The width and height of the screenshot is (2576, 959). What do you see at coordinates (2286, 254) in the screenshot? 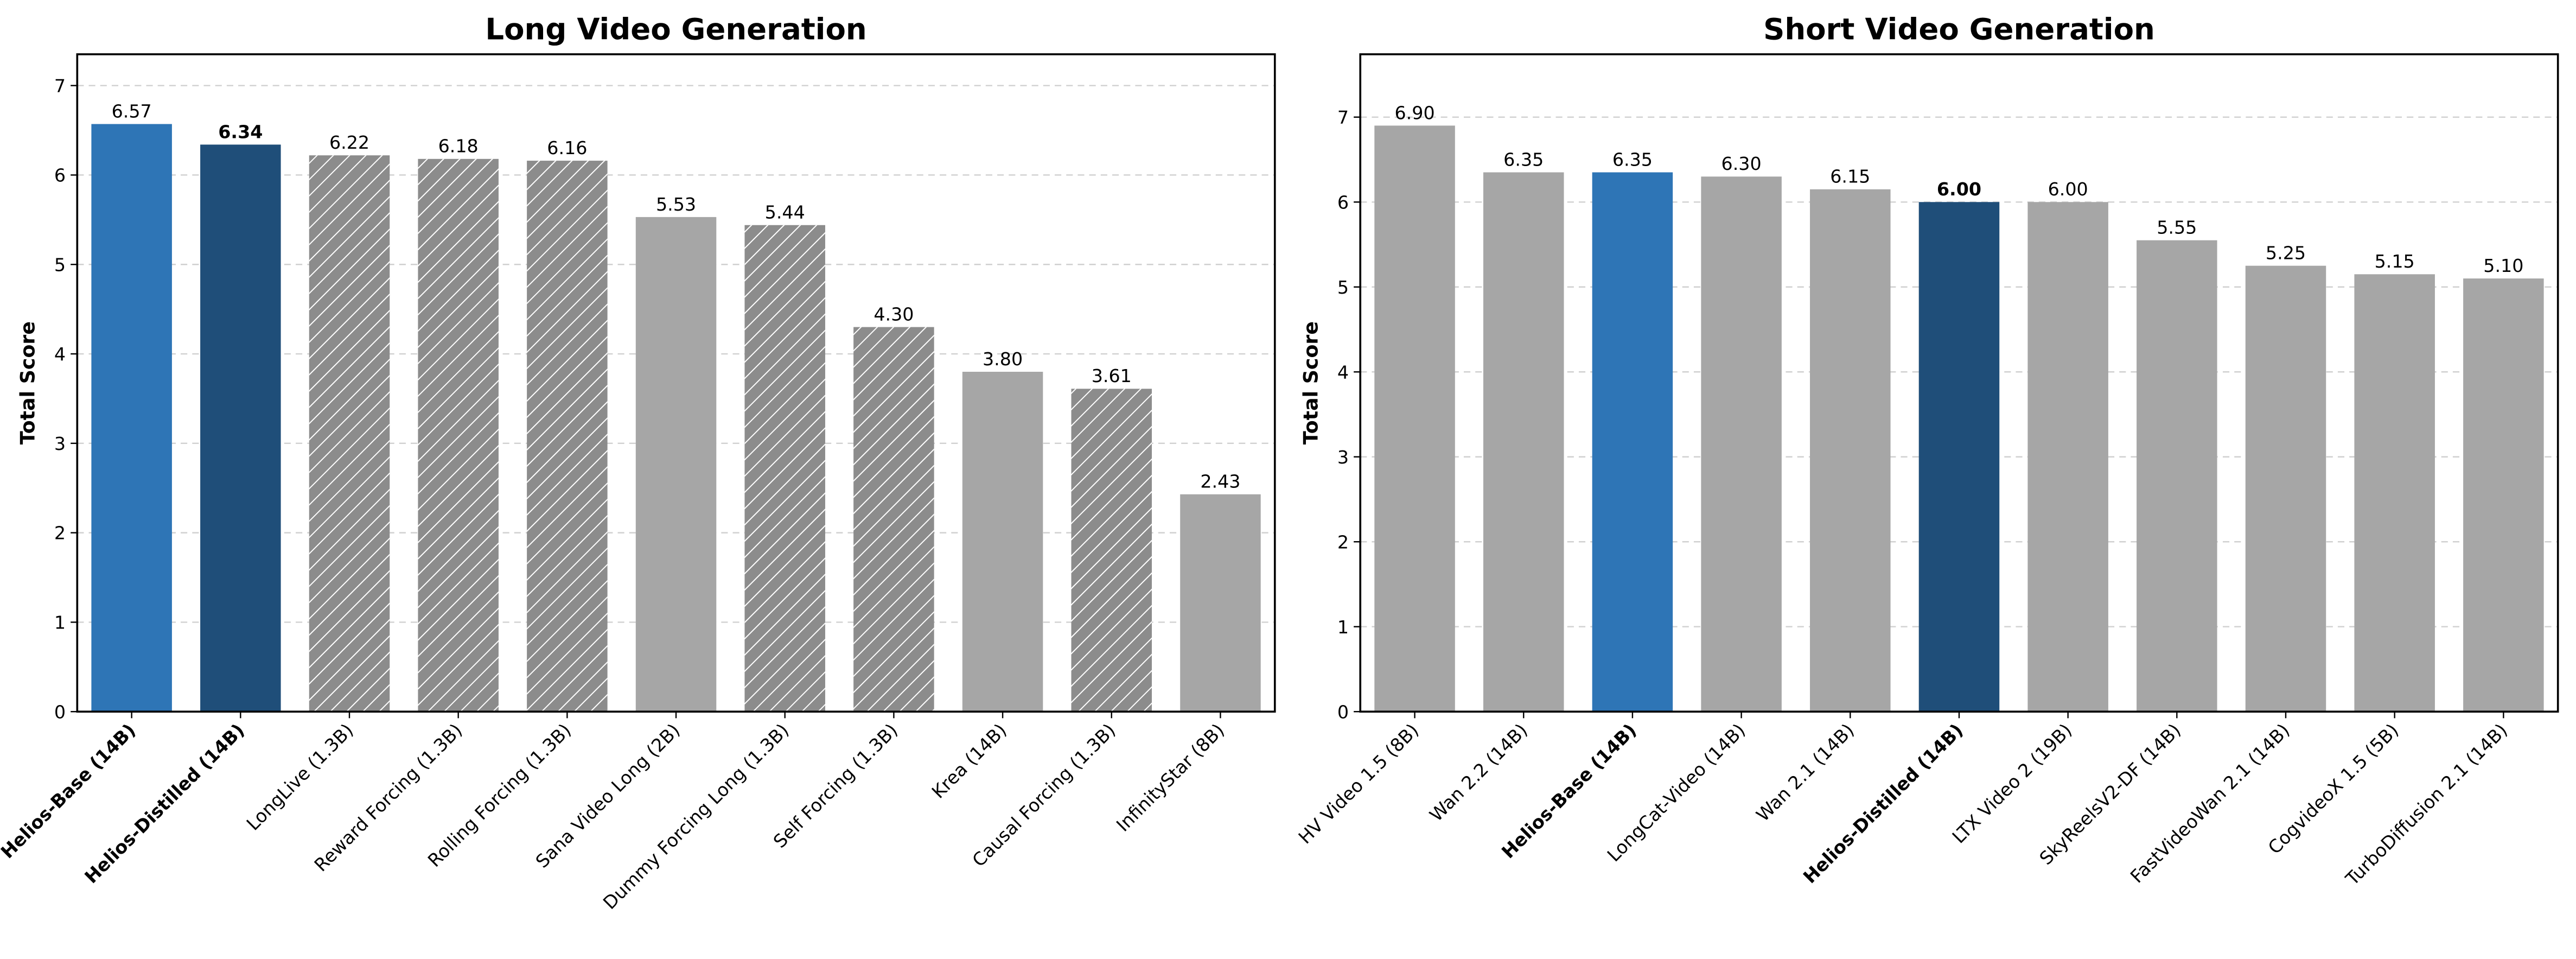
I see `value-label: 5.25` at bounding box center [2286, 254].